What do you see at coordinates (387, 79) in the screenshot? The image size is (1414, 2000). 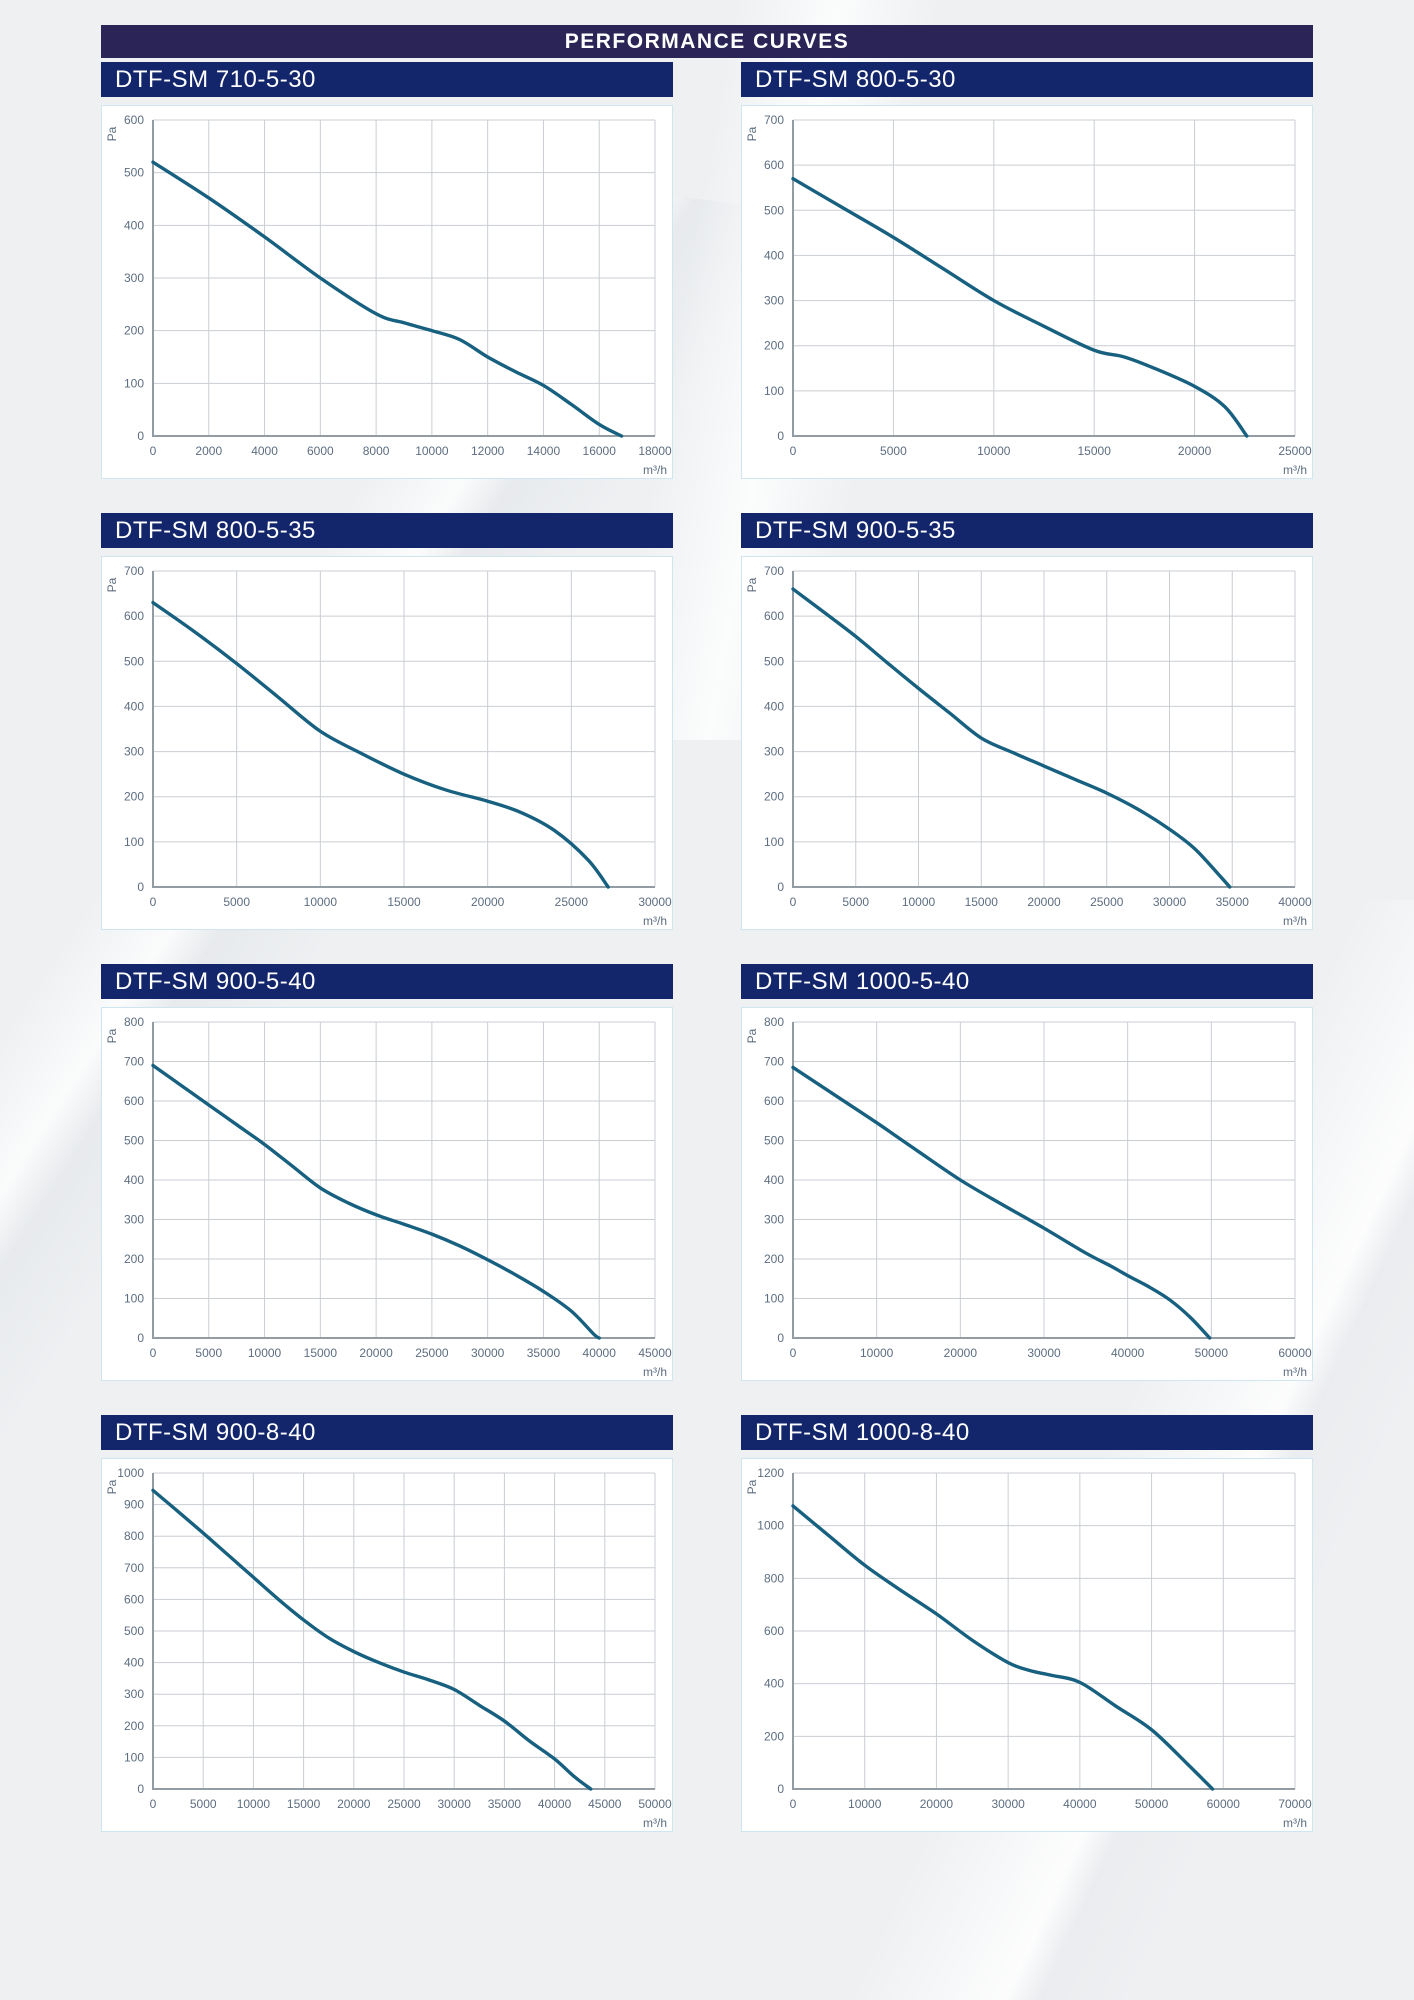 I see `chart-title: DTF-SM 710-5-30` at bounding box center [387, 79].